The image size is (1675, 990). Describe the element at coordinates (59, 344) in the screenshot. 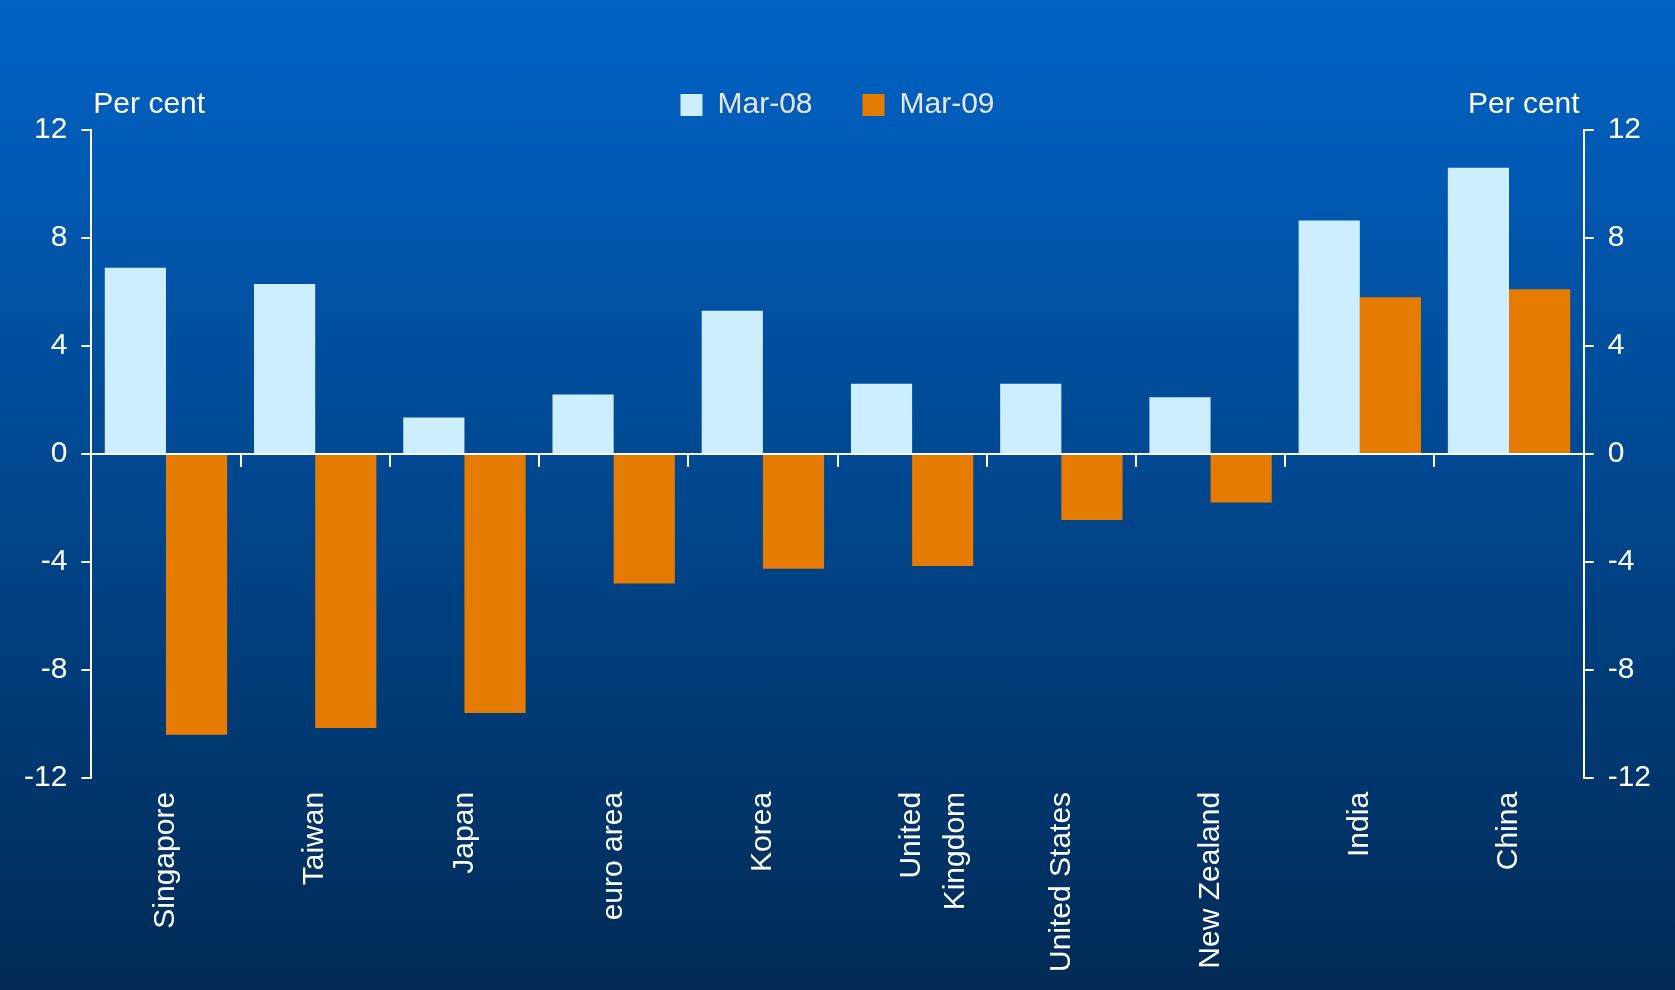

I see `y-tick-label: 4` at that location.